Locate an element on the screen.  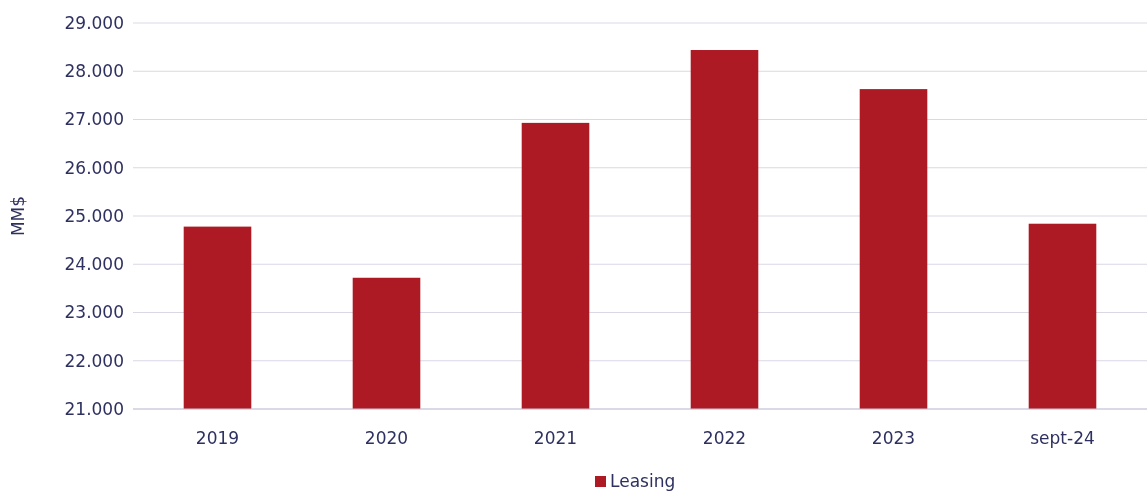
y-tick-label: 22.000 is located at coordinates (94, 360).